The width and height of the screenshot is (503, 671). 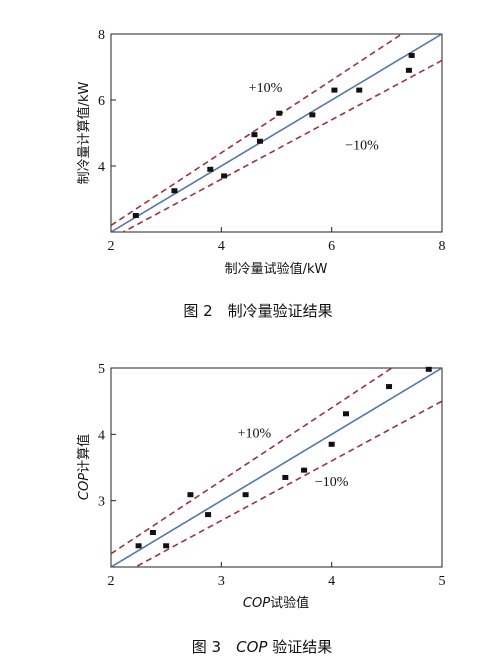 I want to click on y-tick-label: 3, so click(x=101, y=502).